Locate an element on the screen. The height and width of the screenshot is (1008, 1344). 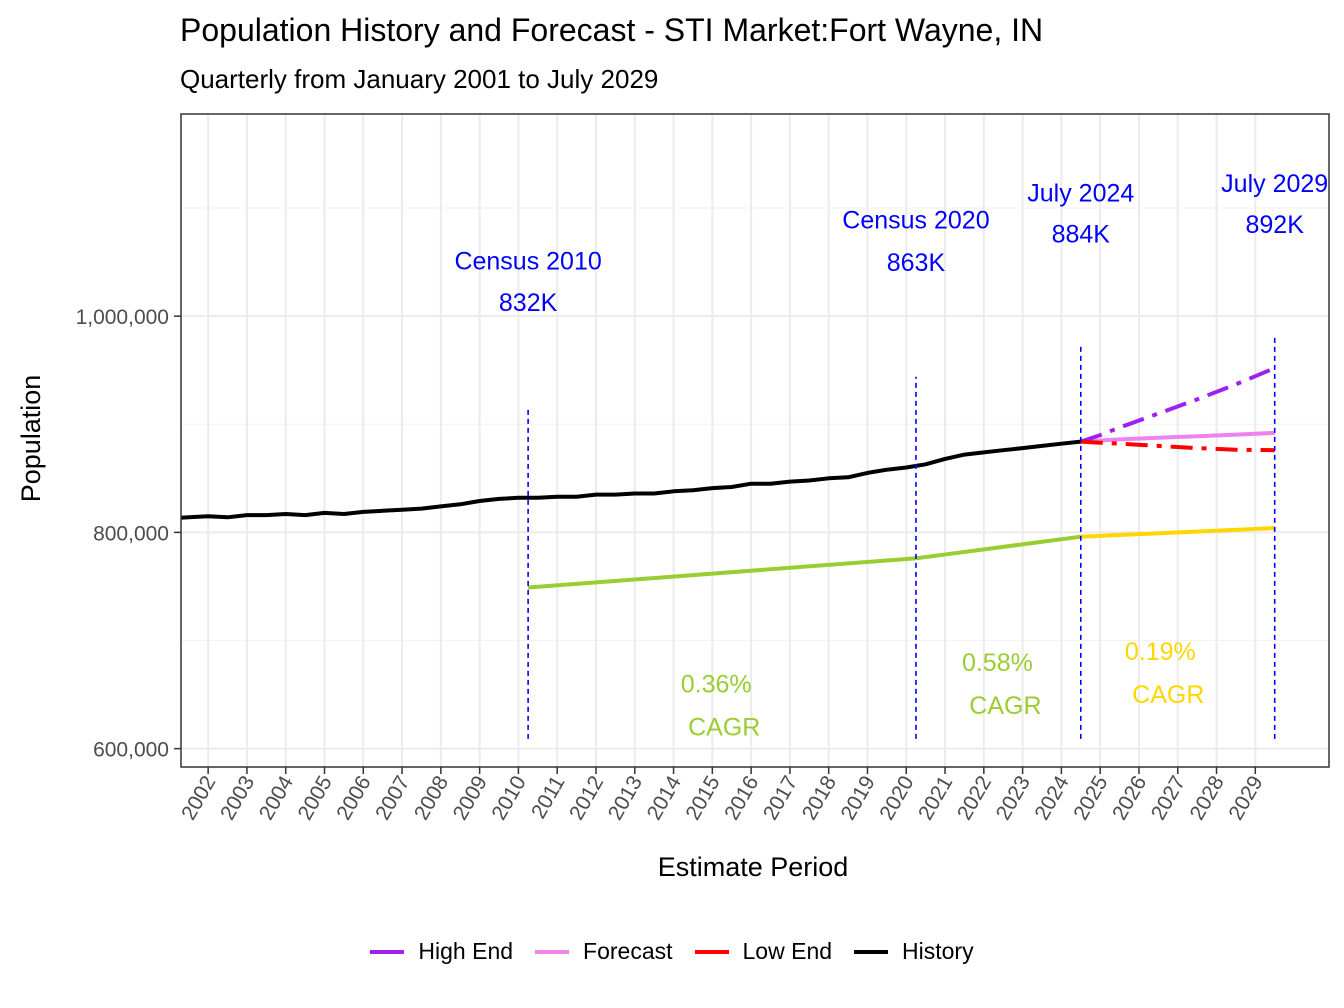
x-tick-label: 2023 is located at coordinates (1013, 798).